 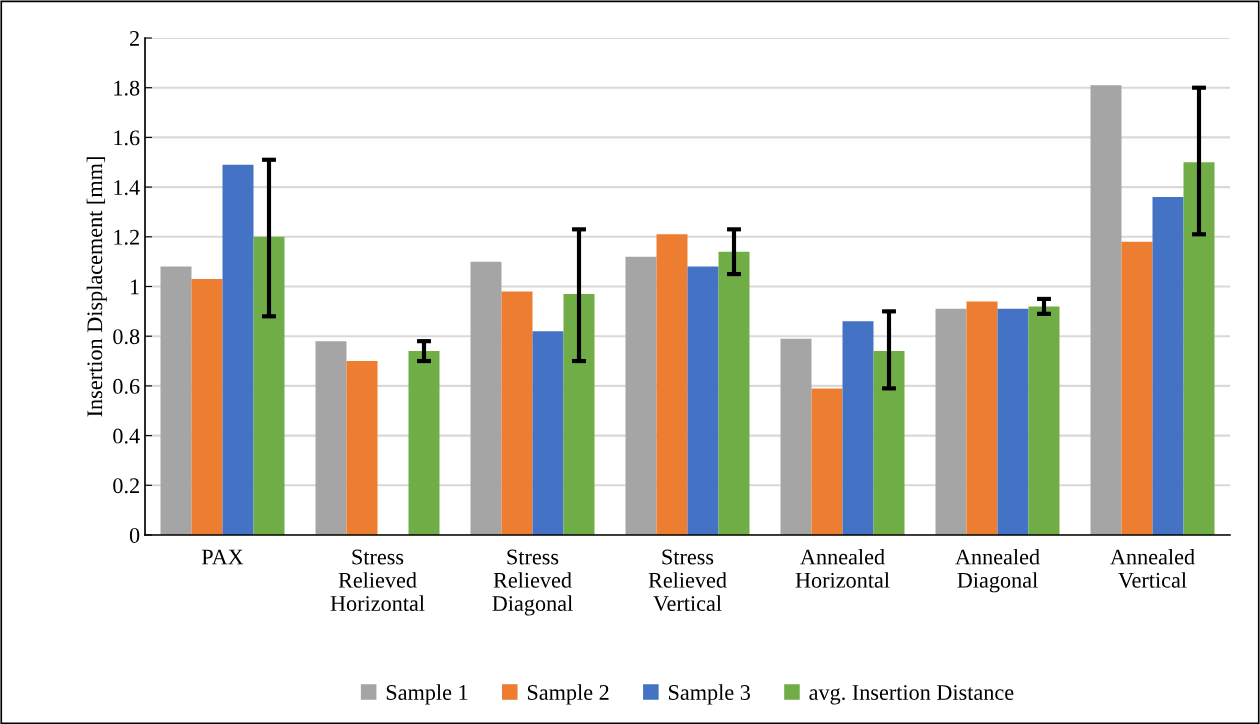 What do you see at coordinates (127, 188) in the screenshot?
I see `y-tick-label: 1.4` at bounding box center [127, 188].